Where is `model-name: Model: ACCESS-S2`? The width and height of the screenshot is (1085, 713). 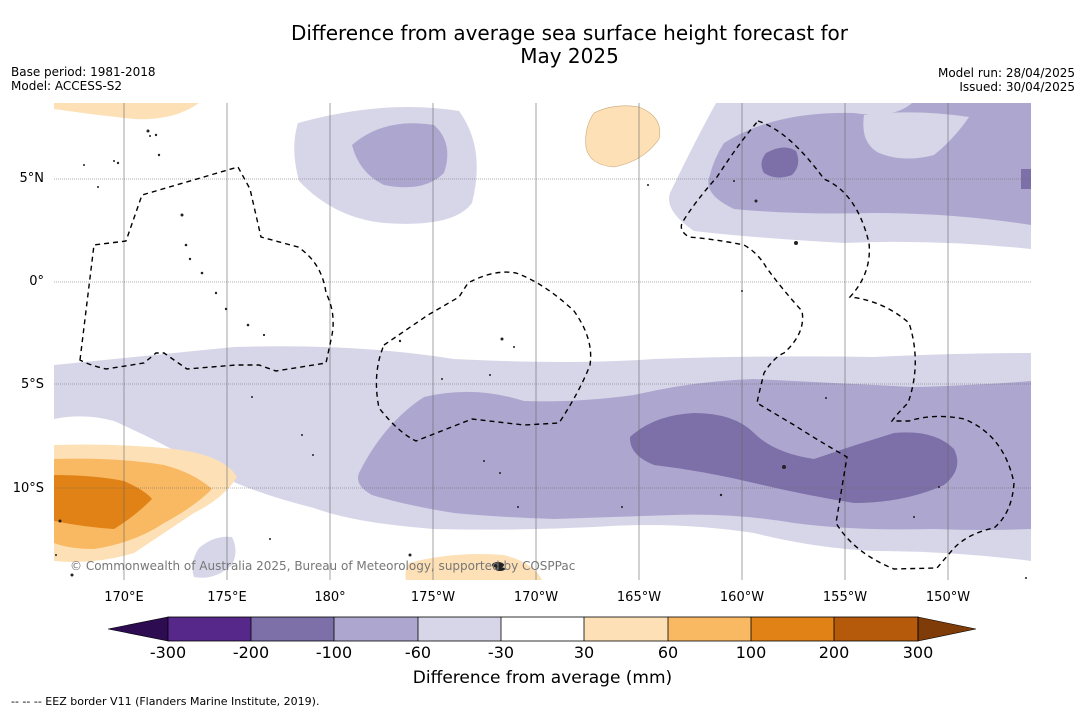 model-name: Model: ACCESS-S2 is located at coordinates (67, 86).